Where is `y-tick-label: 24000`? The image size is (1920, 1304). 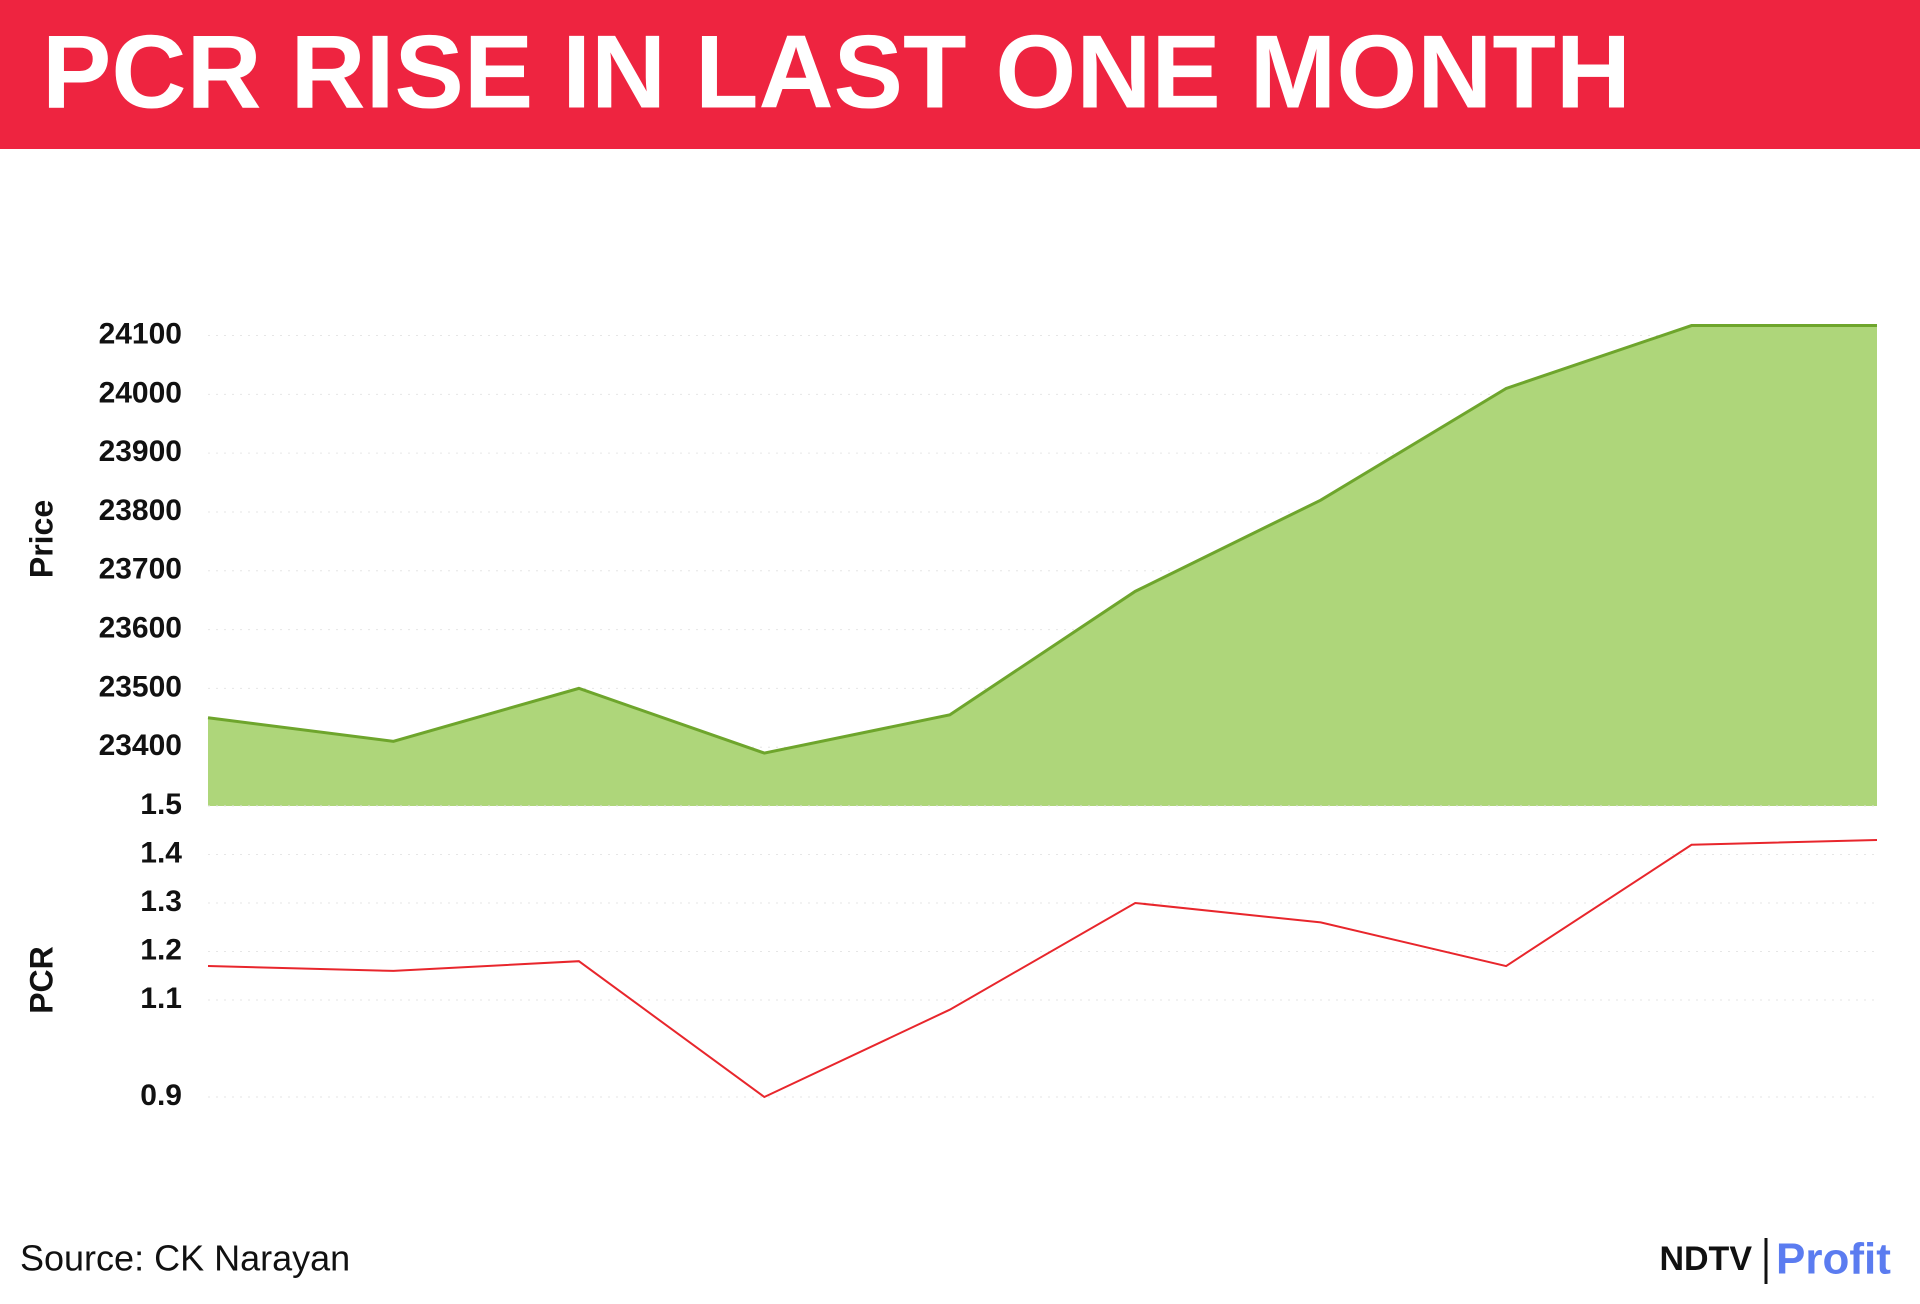 y-tick-label: 24000 is located at coordinates (140, 392).